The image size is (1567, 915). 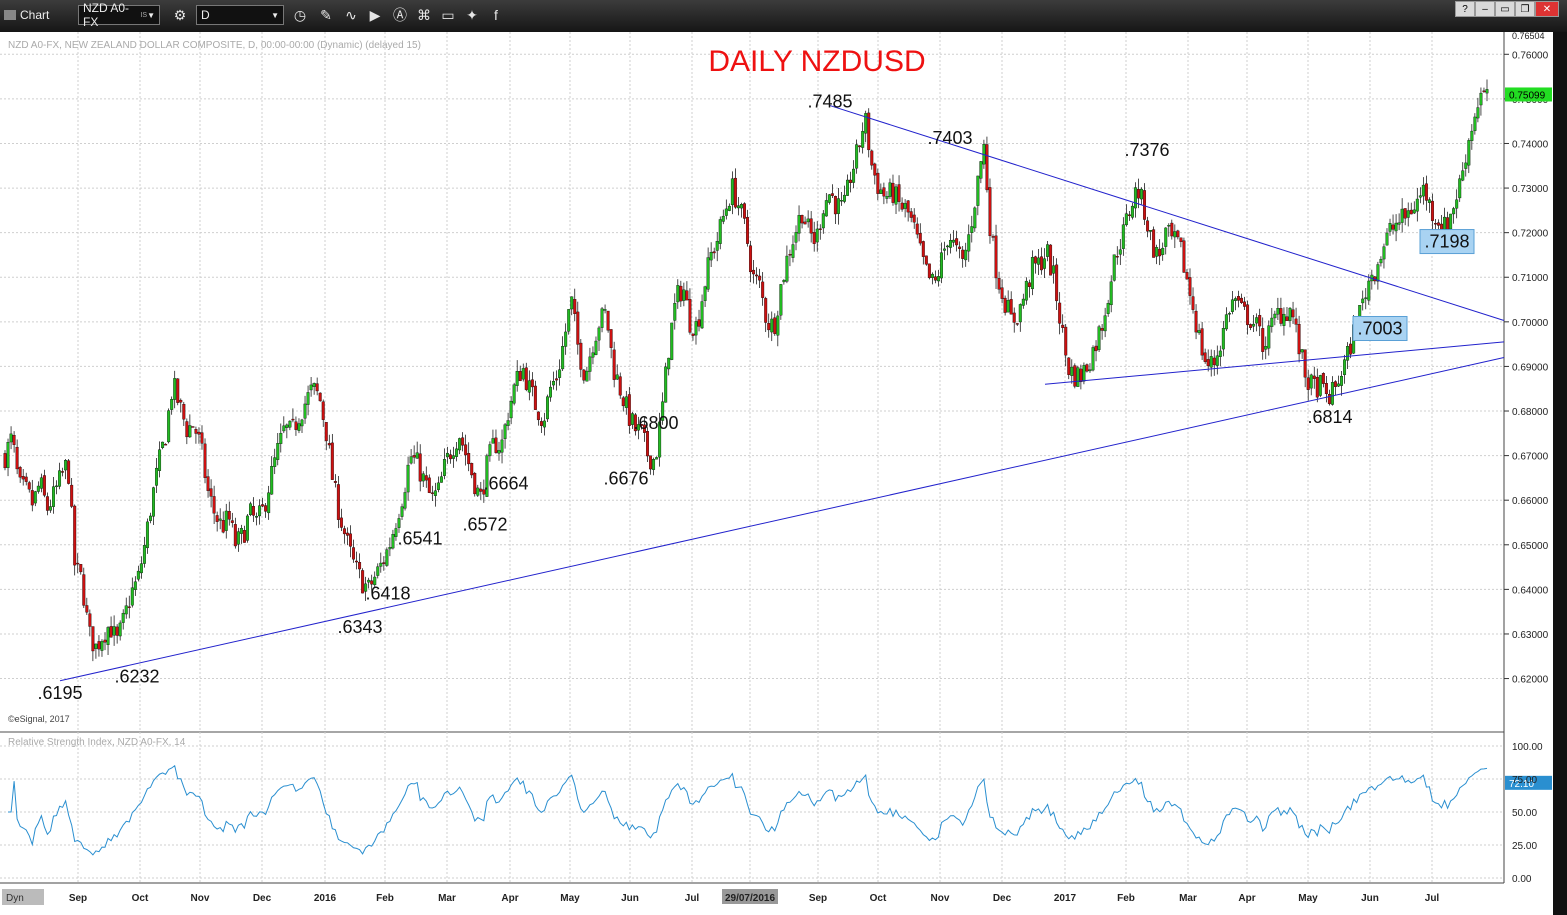 What do you see at coordinates (326, 14) in the screenshot?
I see `pencil-icon: ✎` at bounding box center [326, 14].